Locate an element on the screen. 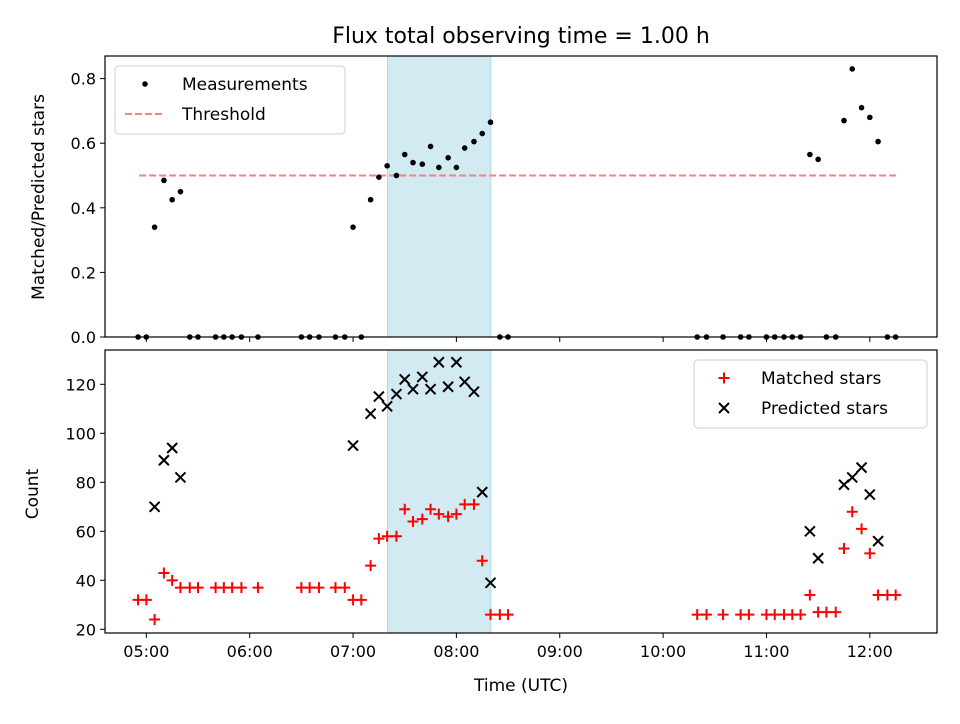 This screenshot has width=960, height=724. bottom-y-tick-label: 100 is located at coordinates (80, 433).